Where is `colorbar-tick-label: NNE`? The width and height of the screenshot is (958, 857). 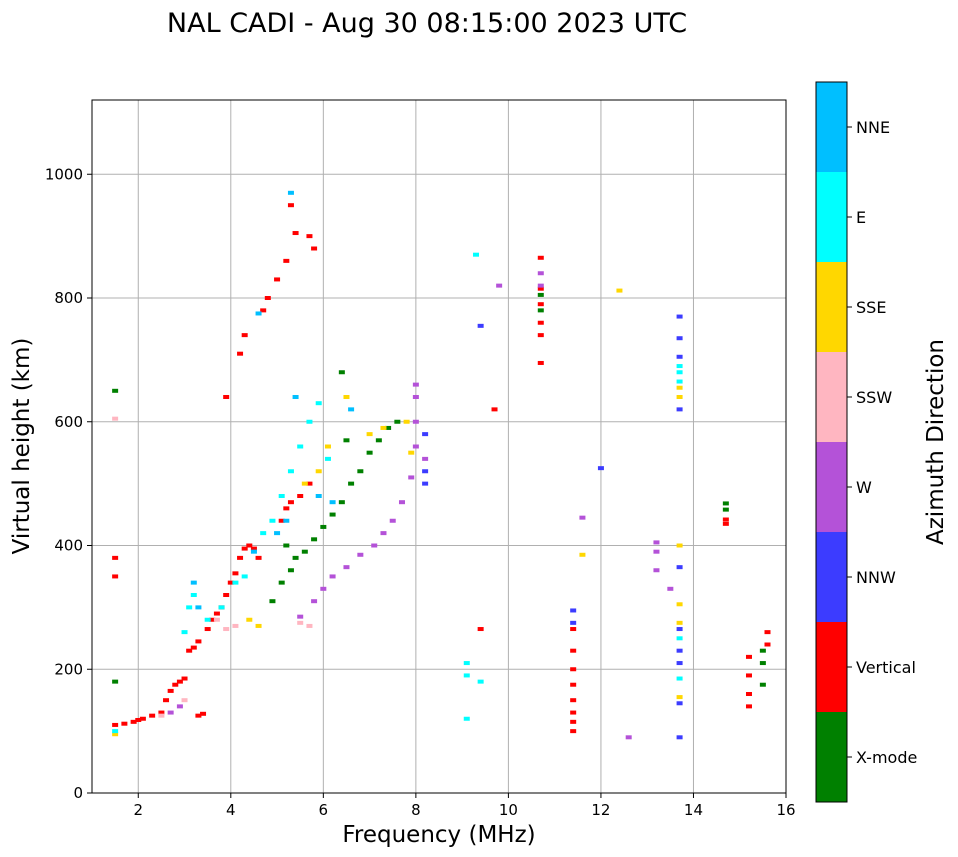
colorbar-tick-label: NNE is located at coordinates (873, 127).